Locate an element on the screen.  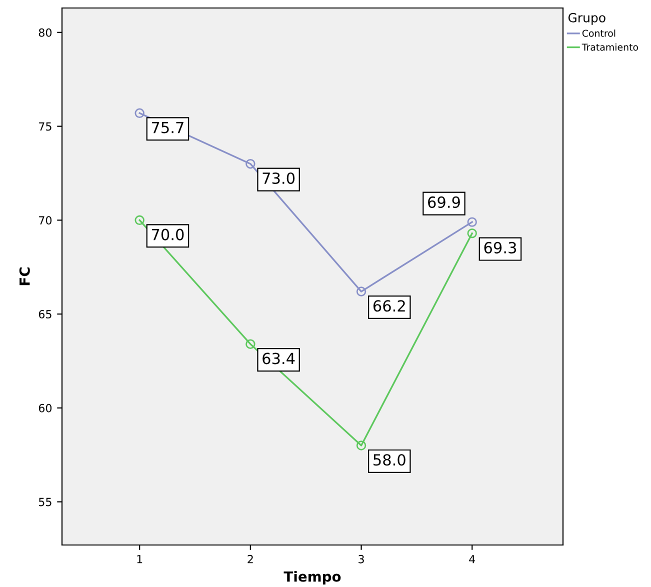
data-label: 58.0 is located at coordinates (390, 460).